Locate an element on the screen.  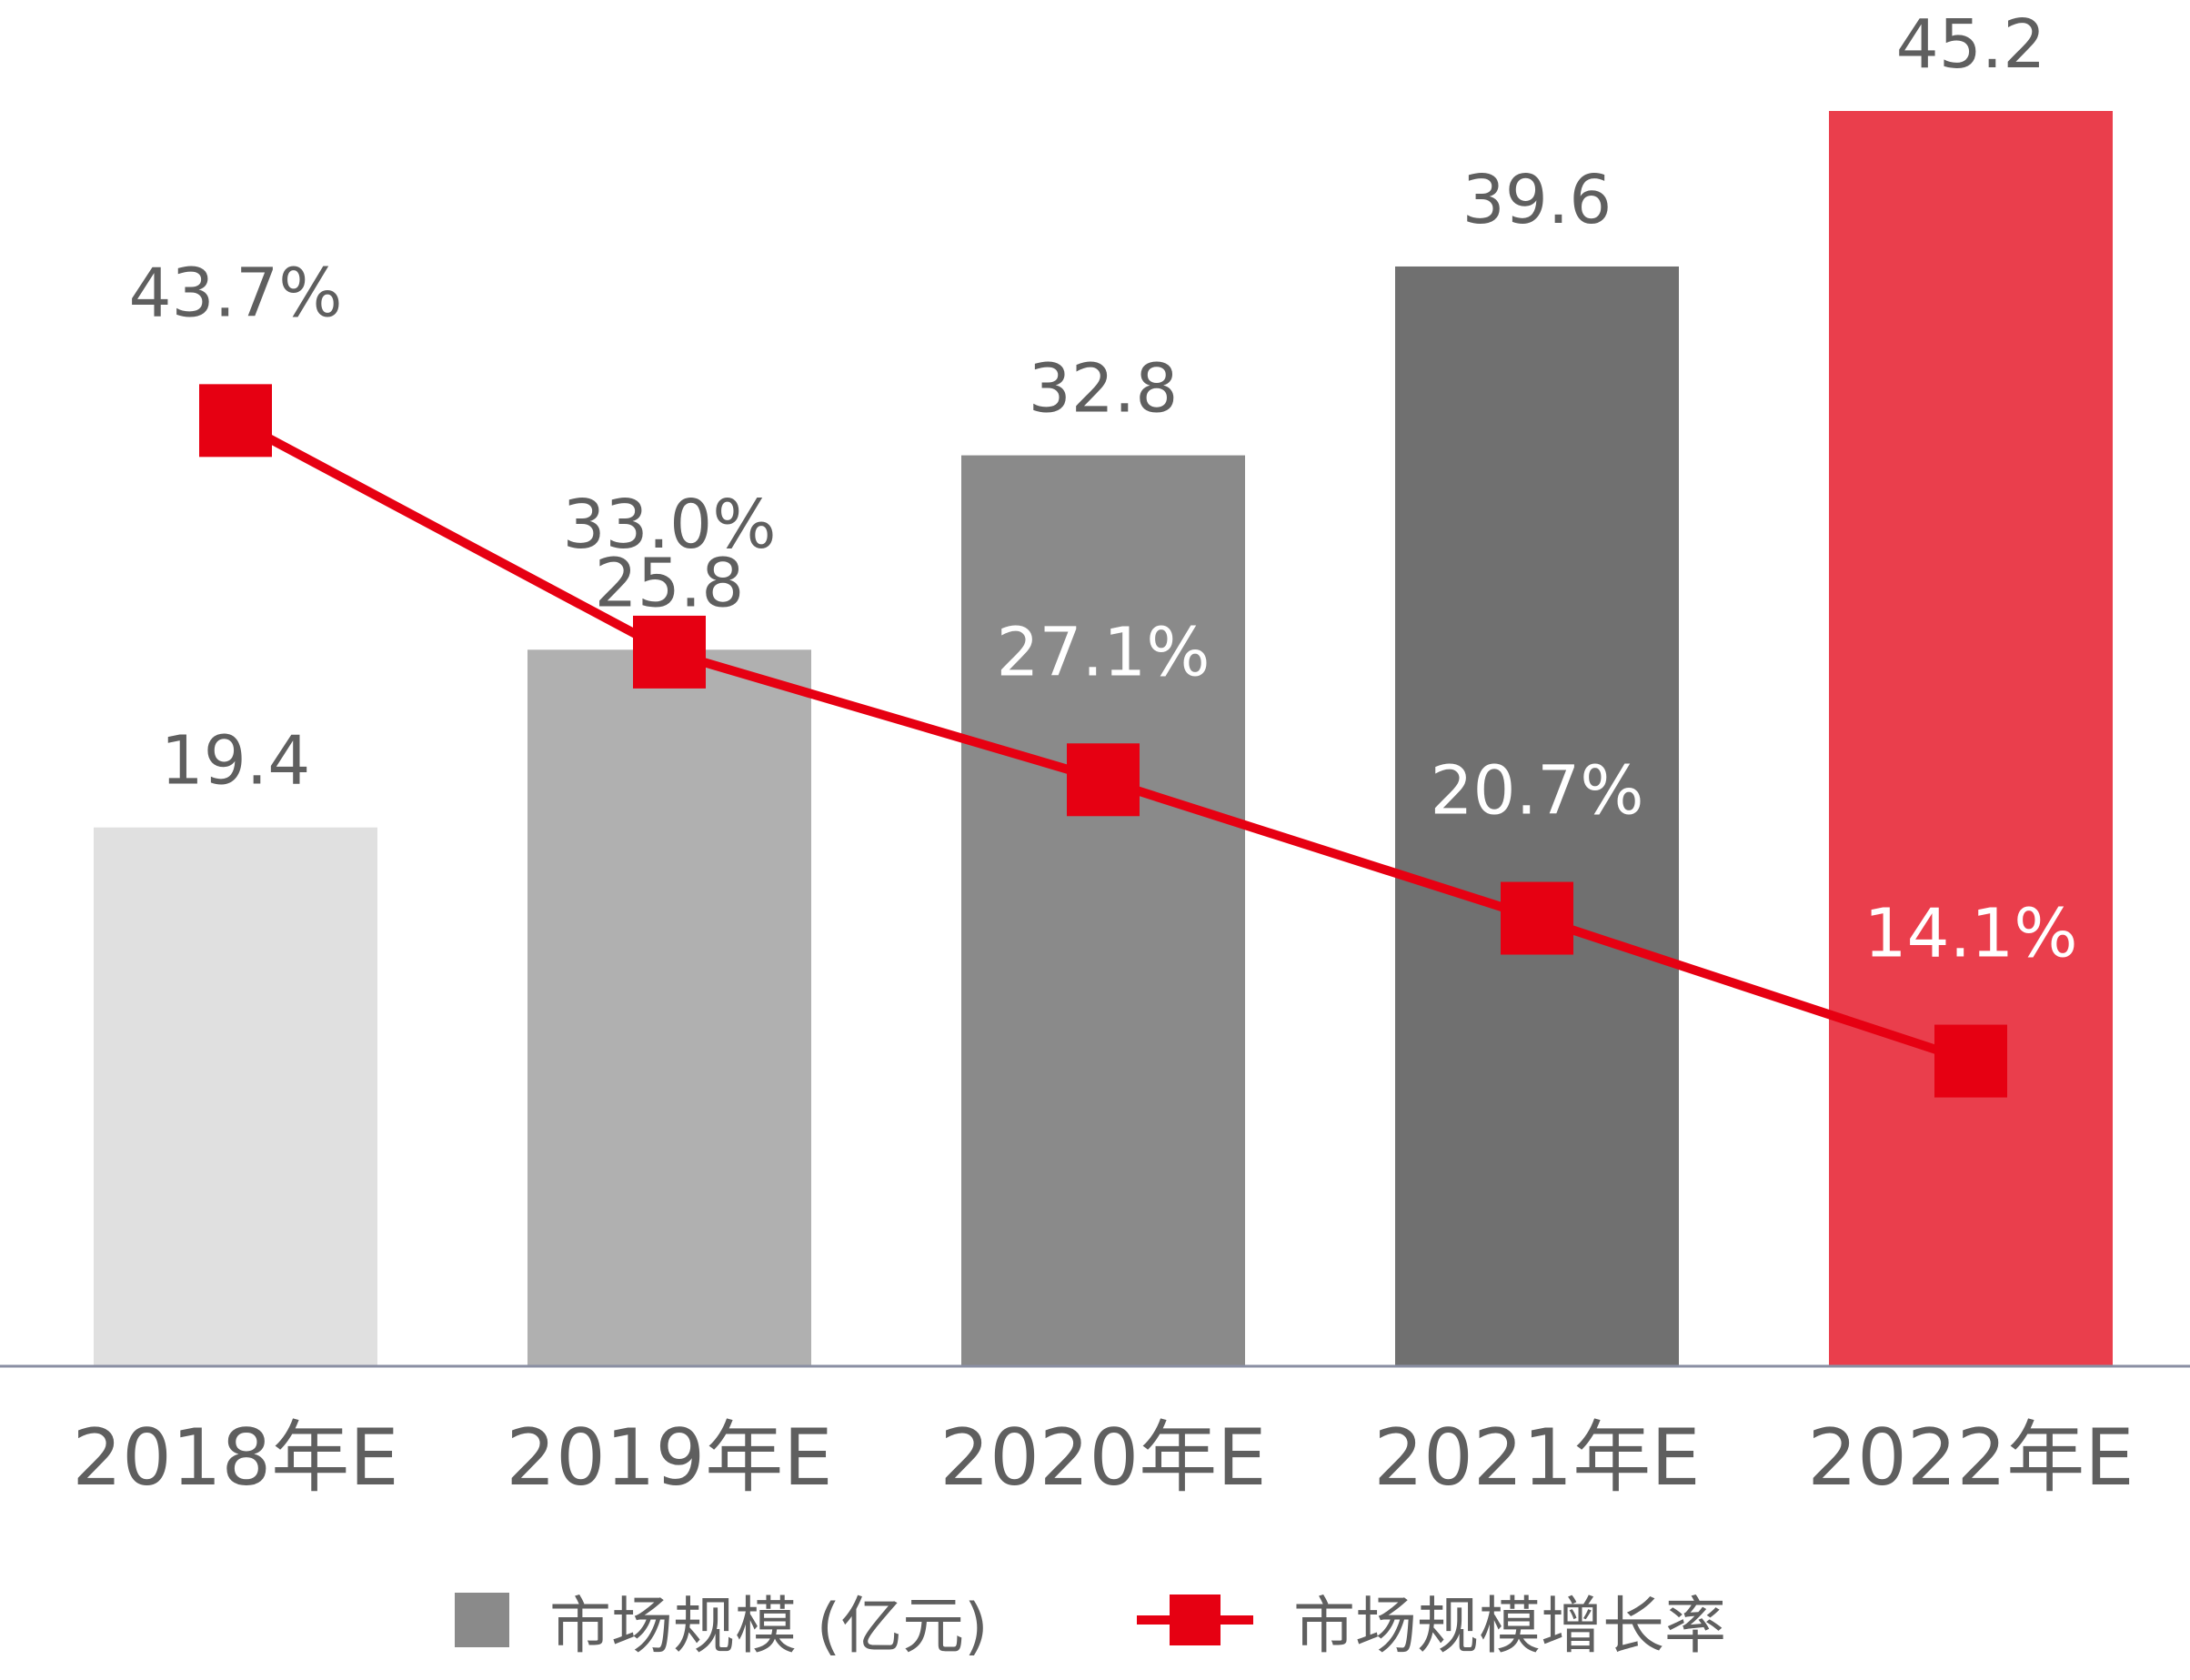
growth-rate-label-3: 20.7% is located at coordinates (1537, 791).